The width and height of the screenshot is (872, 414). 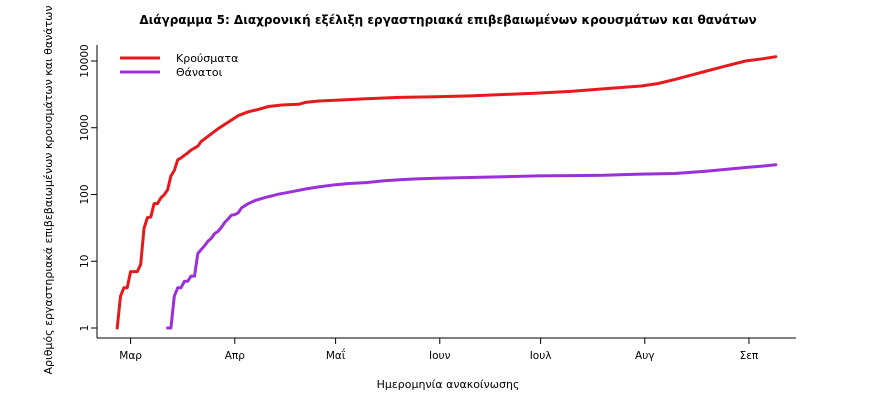 What do you see at coordinates (644, 356) in the screenshot?
I see `x-tick-label: Αυγ` at bounding box center [644, 356].